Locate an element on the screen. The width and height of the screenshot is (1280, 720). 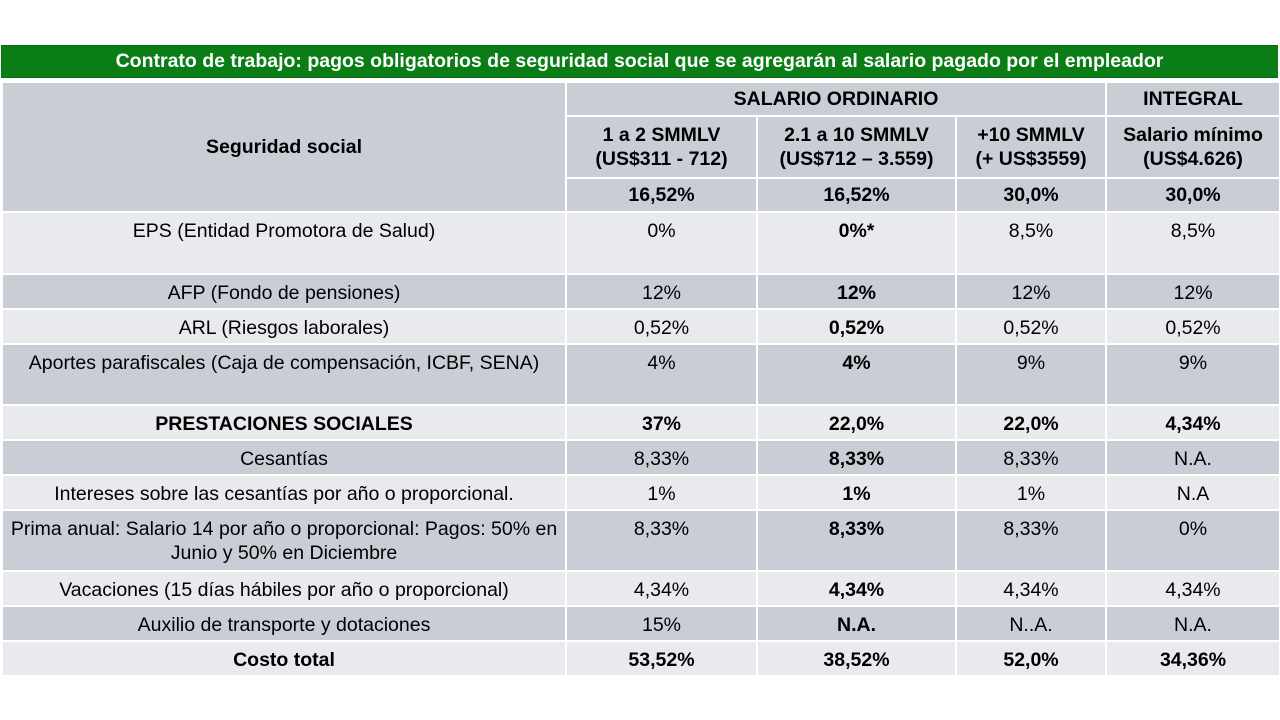
salario-ordinario-header: SALARIO ORDINARIO is located at coordinates (836, 99).